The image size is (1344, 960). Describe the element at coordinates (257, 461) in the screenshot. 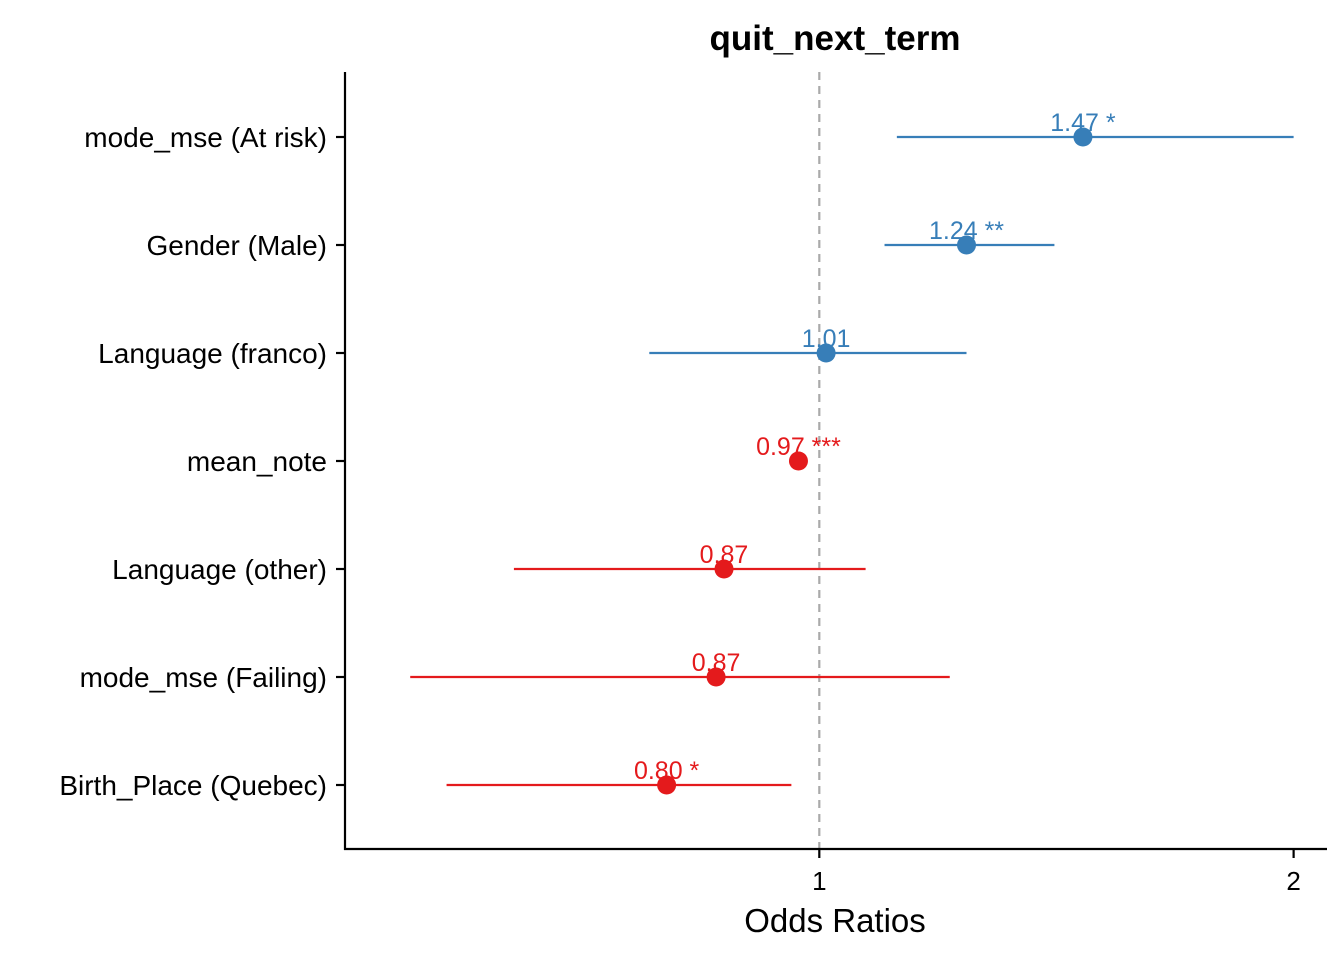

I see `y-tick-label: mean_note` at that location.